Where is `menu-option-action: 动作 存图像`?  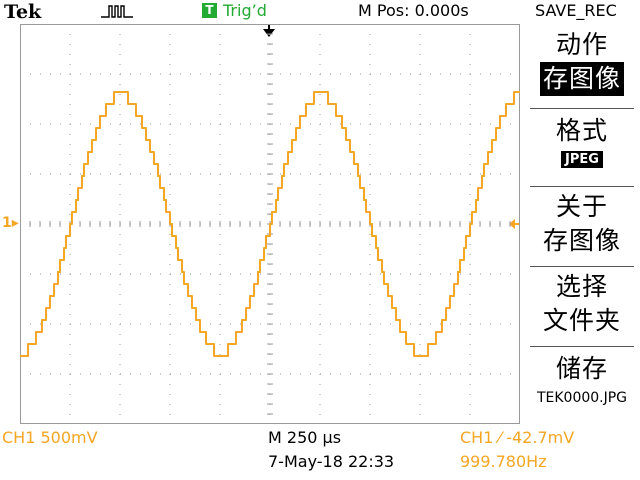
menu-option-action: 动作 存图像 is located at coordinates (582, 62).